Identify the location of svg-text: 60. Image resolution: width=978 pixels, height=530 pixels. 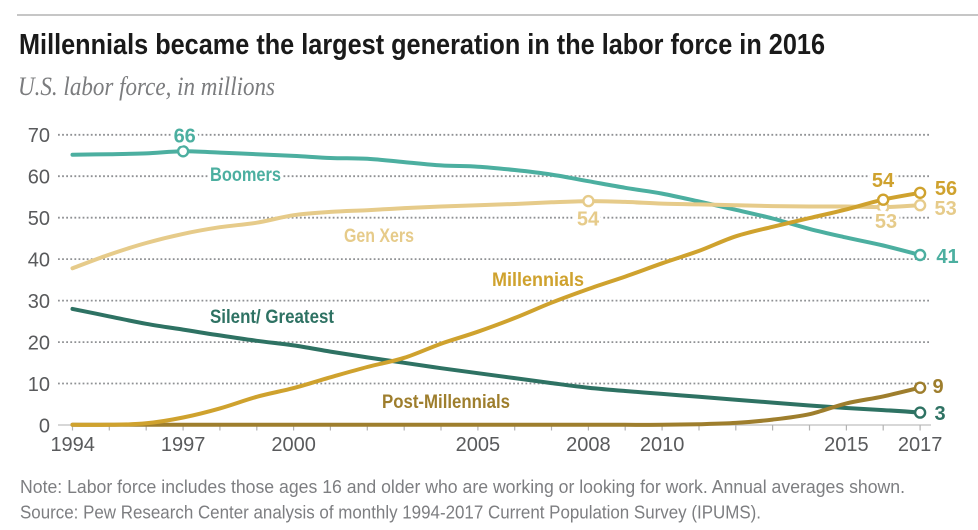
(39, 178).